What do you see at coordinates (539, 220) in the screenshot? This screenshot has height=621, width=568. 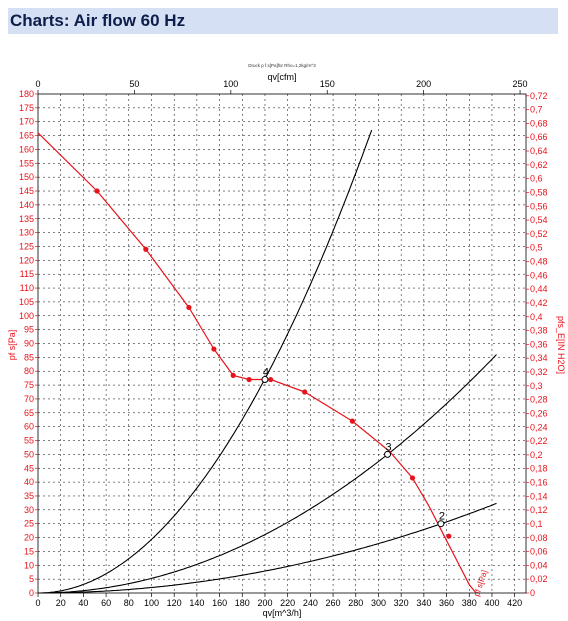 I see `y-right-tick-label: 0,54` at bounding box center [539, 220].